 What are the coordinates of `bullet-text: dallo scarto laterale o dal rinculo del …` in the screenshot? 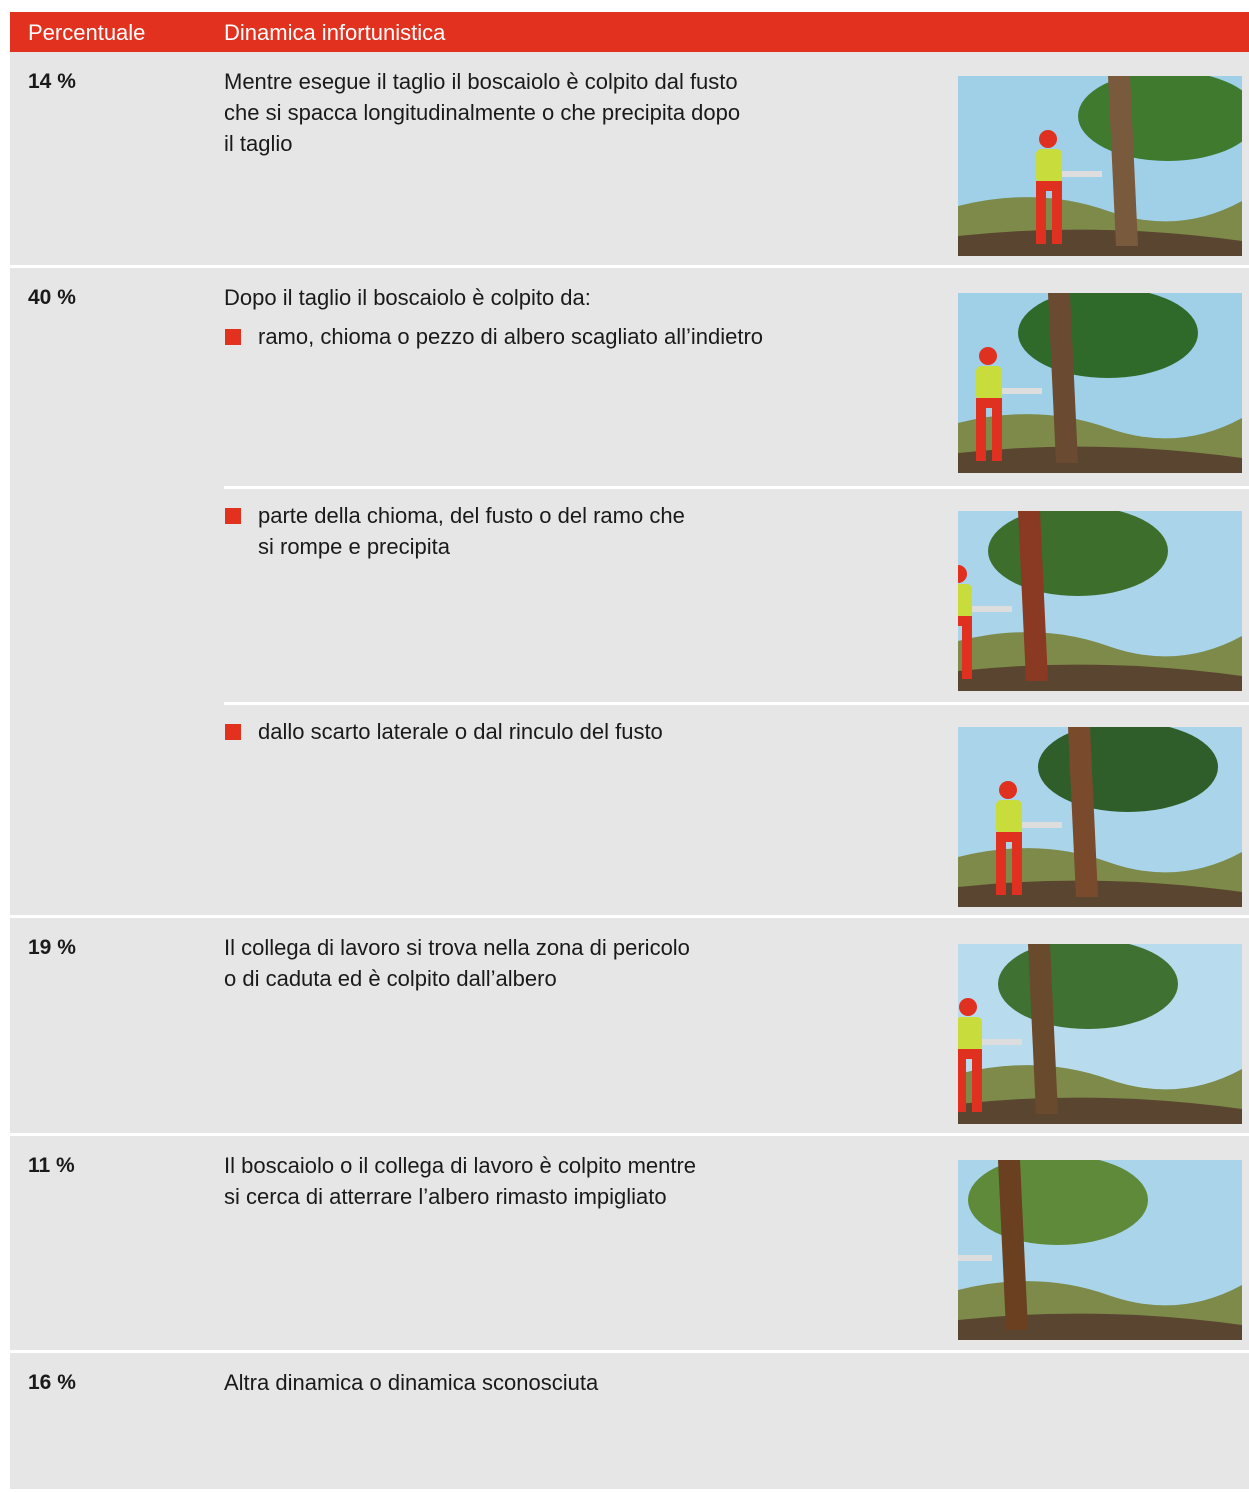 It's located at (460, 731).